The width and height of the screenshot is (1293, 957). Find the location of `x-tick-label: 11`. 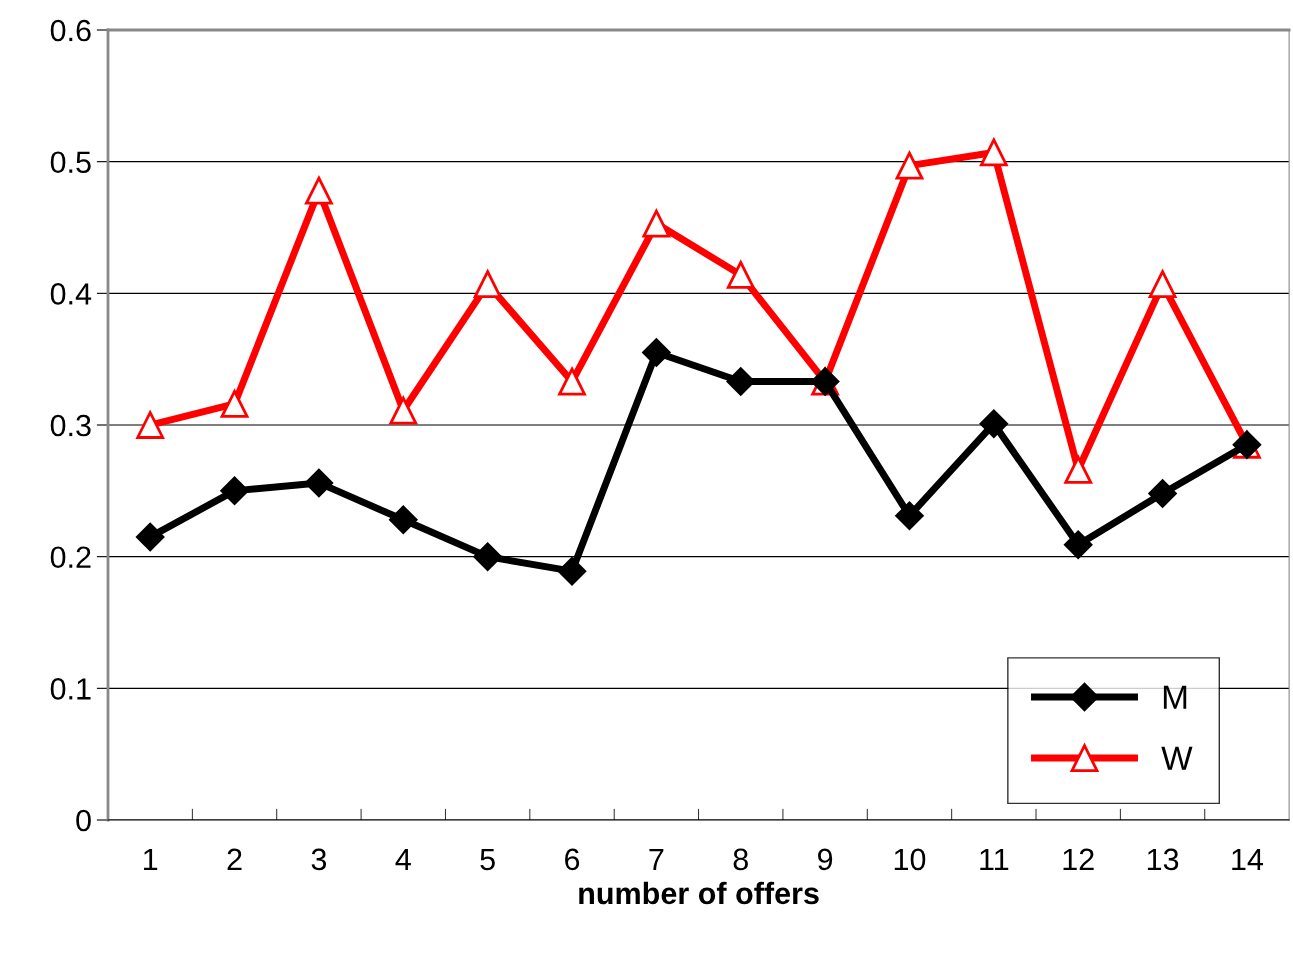

x-tick-label: 11 is located at coordinates (994, 859).